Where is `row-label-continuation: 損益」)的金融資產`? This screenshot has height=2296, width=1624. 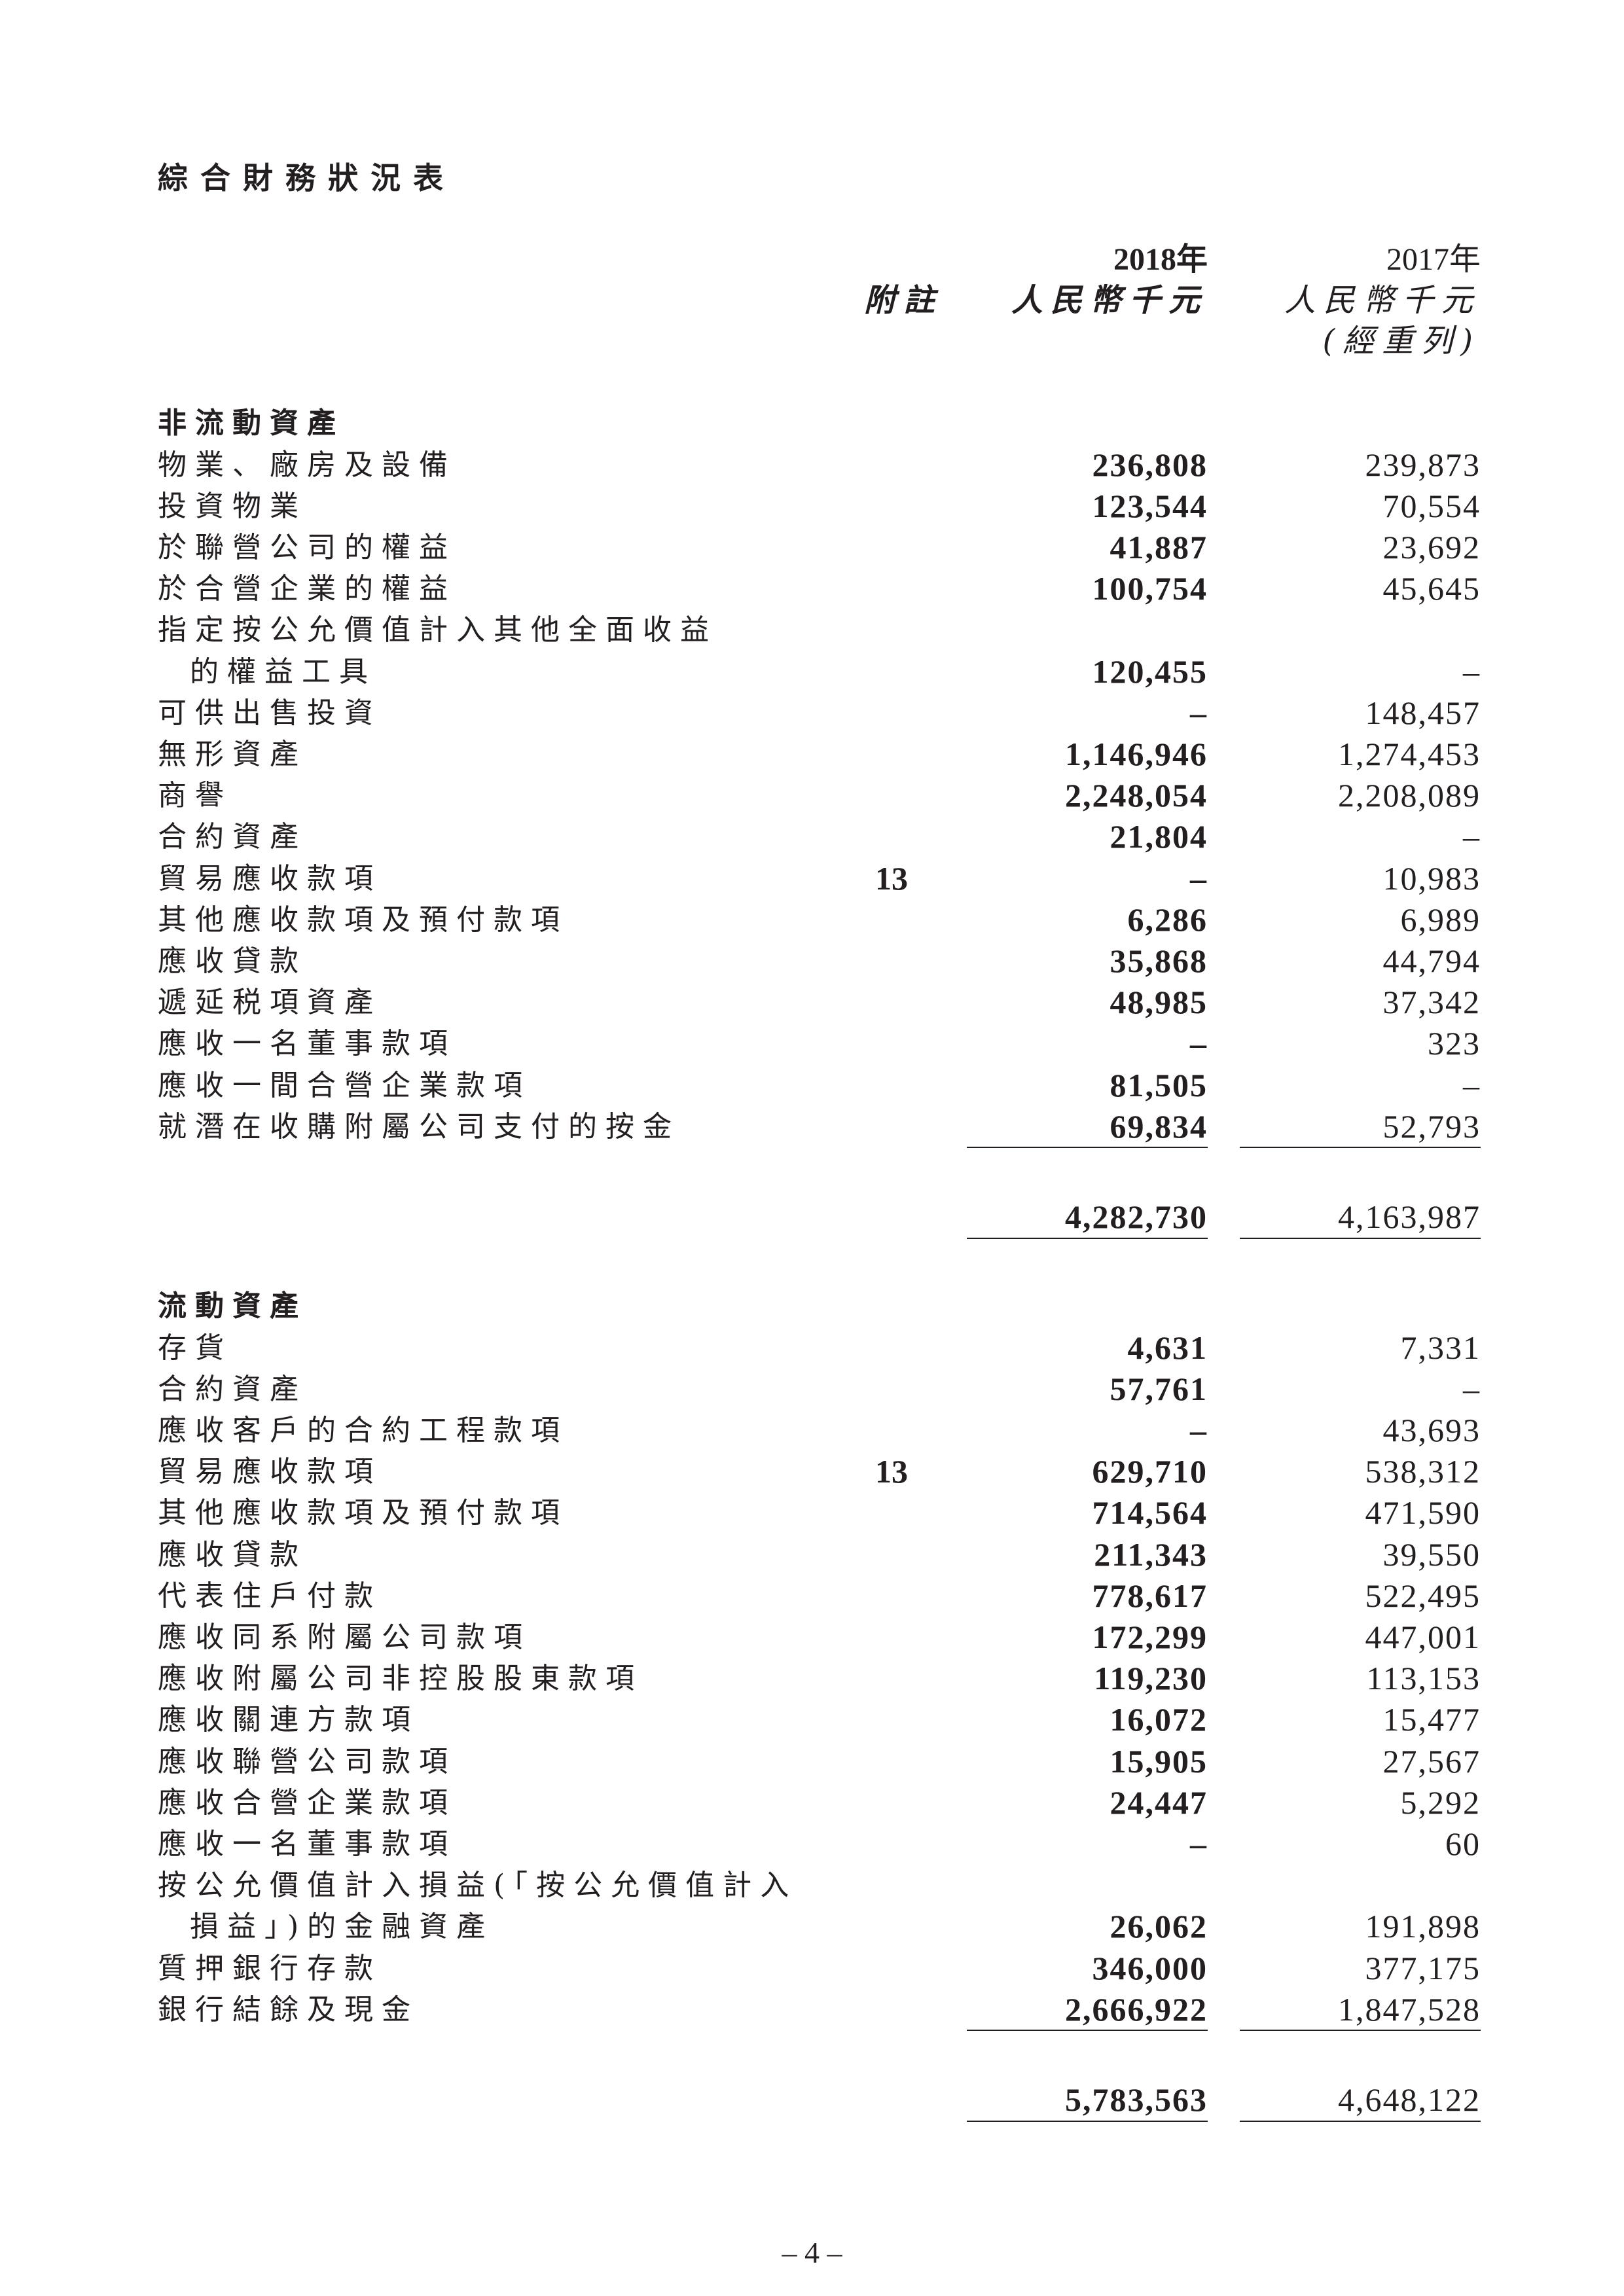 row-label-continuation: 損益」)的金融資產 is located at coordinates (342, 1927).